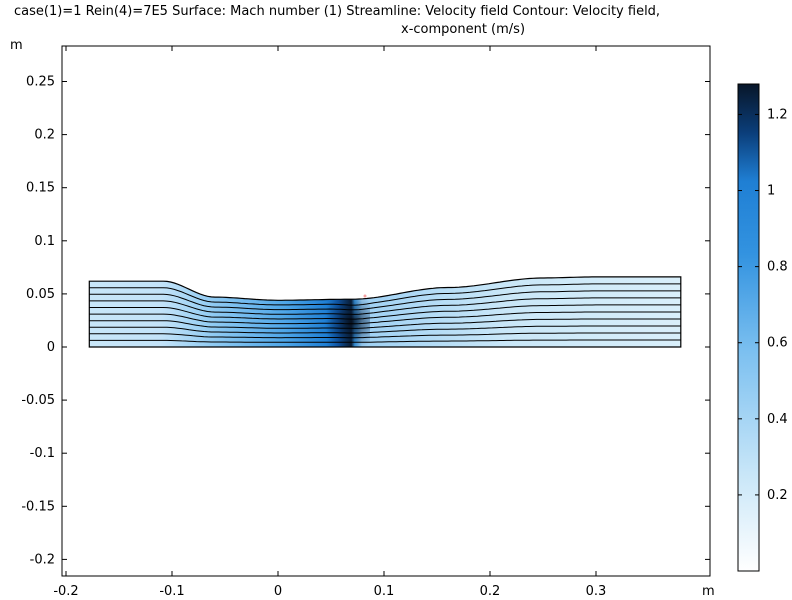 The width and height of the screenshot is (792, 600). I want to click on x-axis-unit-label: m, so click(708, 591).